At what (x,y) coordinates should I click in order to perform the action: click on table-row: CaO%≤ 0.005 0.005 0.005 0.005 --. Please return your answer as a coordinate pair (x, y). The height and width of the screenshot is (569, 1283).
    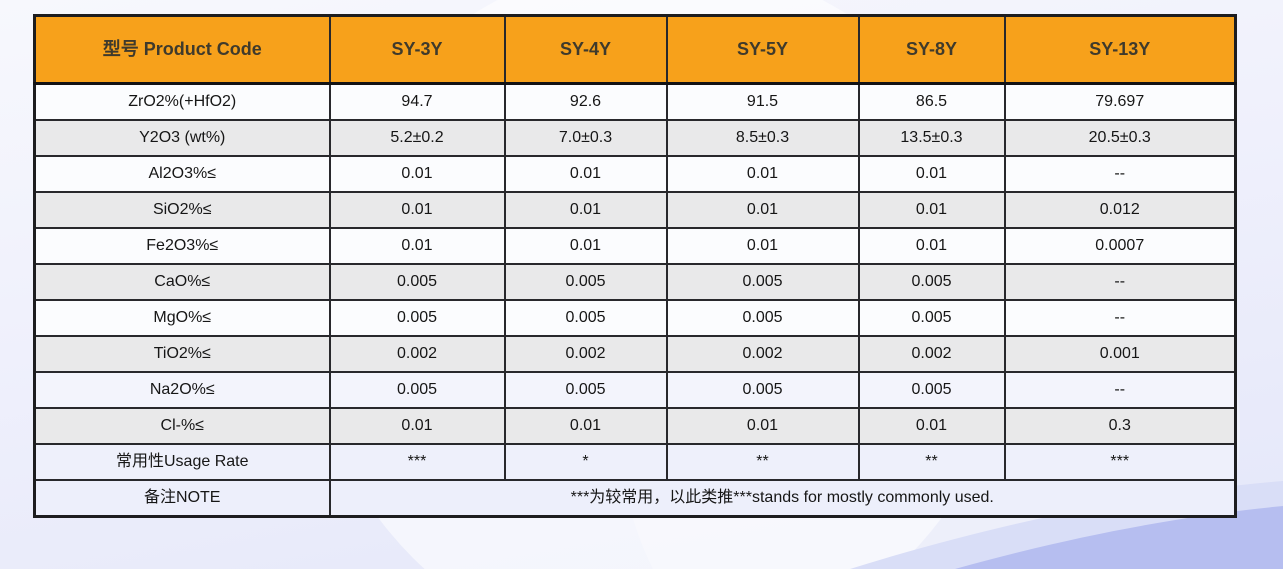
    Looking at the image, I should click on (635, 282).